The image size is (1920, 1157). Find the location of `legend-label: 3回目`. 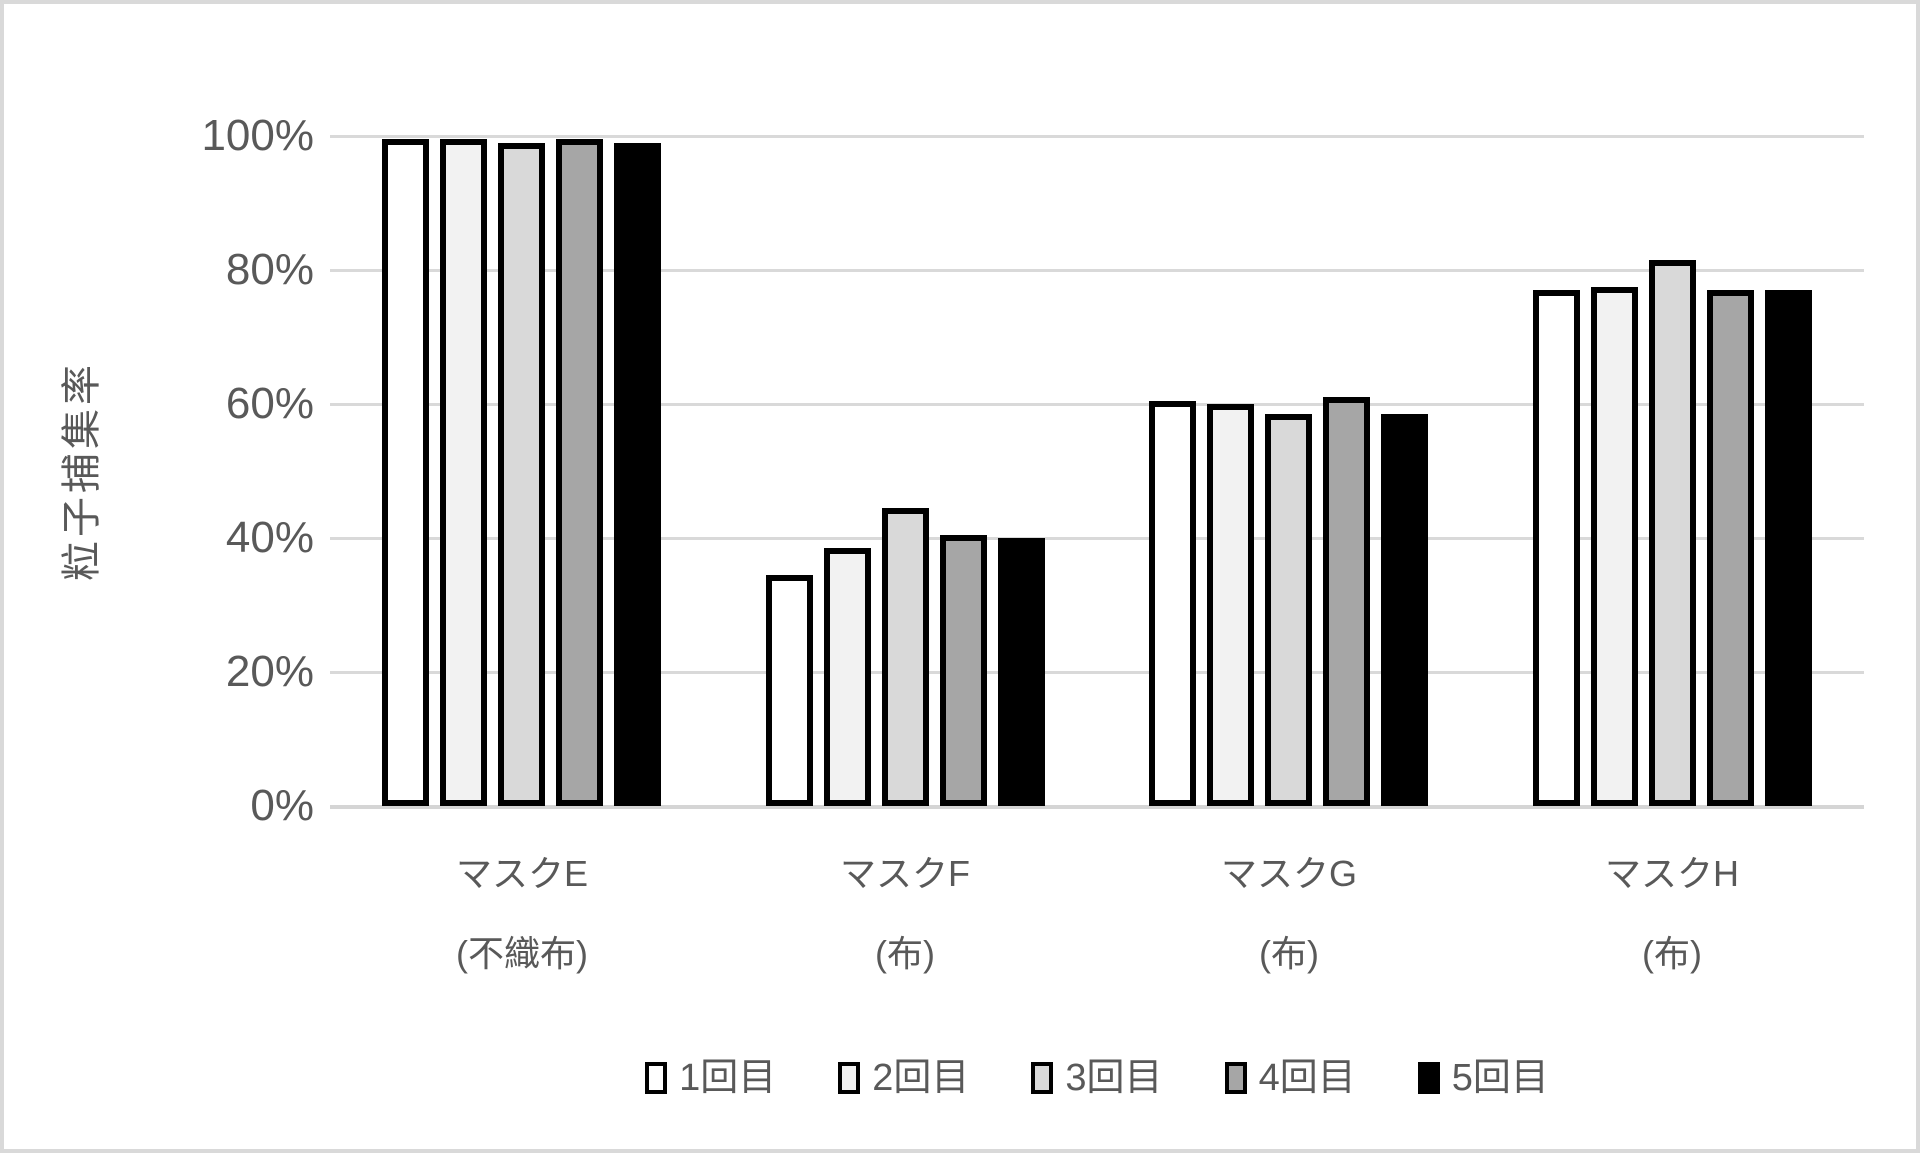

legend-label: 3回目 is located at coordinates (1114, 1078).